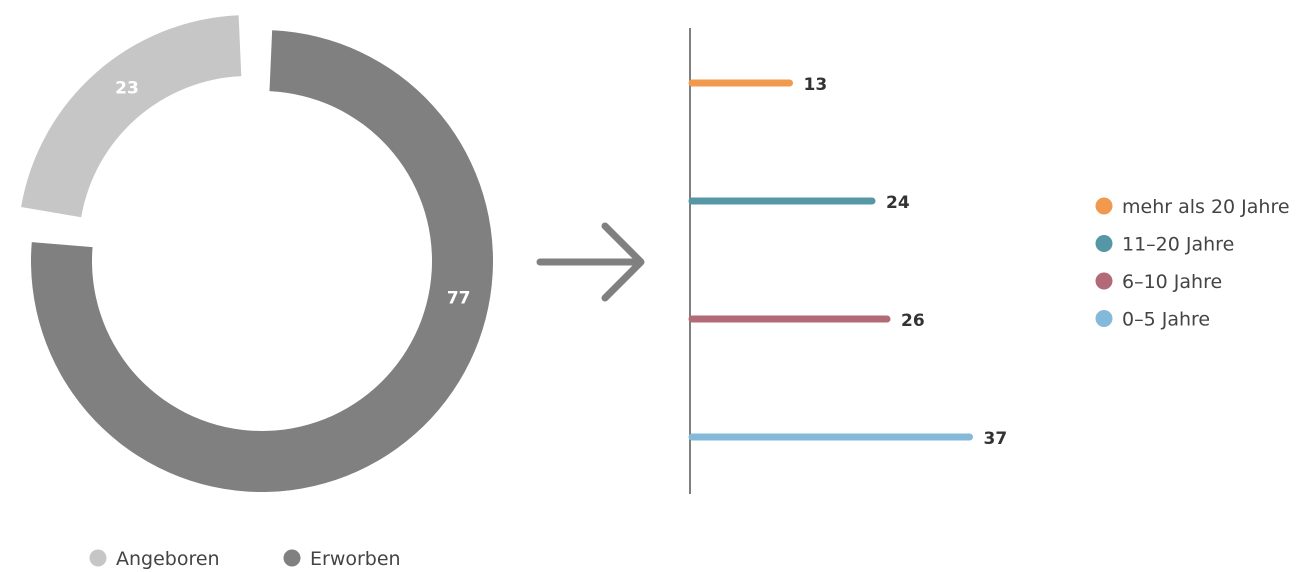 The height and width of the screenshot is (572, 1311). Describe the element at coordinates (1104, 243) in the screenshot. I see `legend-marker-11-20-jahre` at that location.